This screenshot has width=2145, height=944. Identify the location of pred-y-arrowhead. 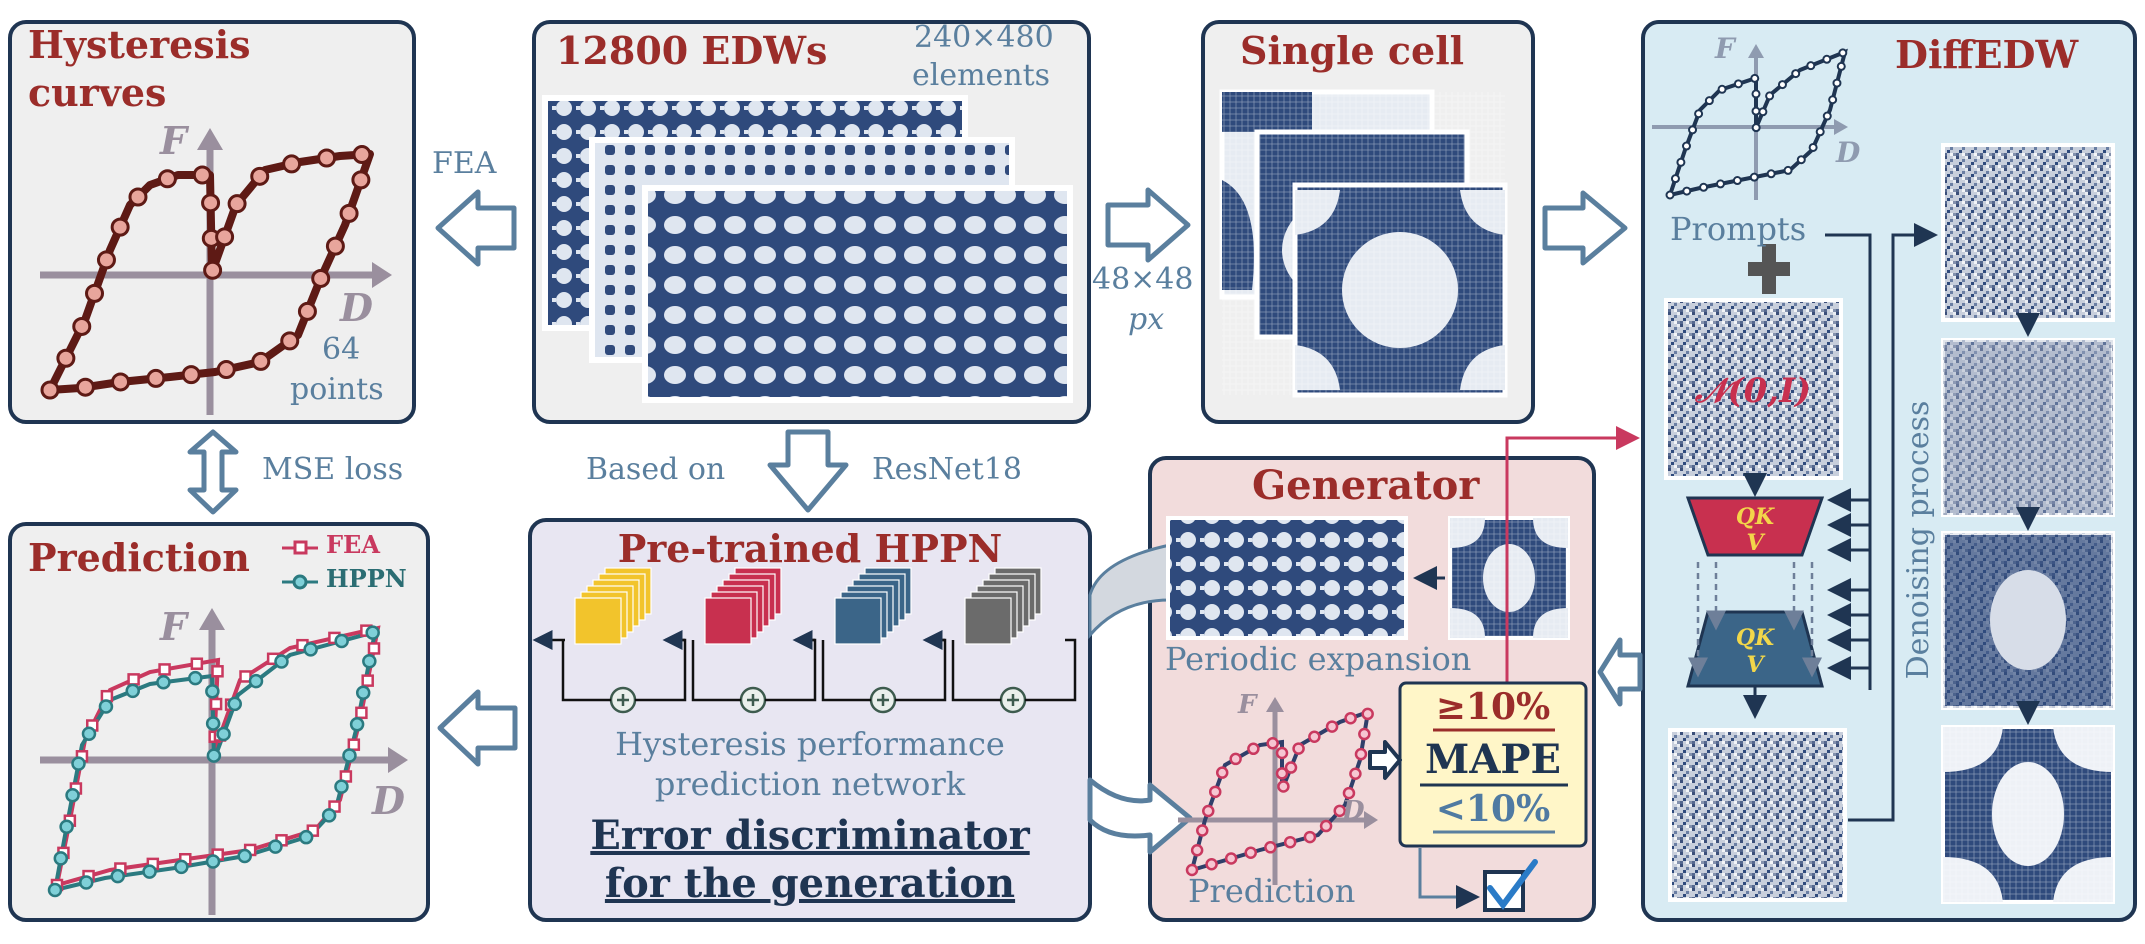
(212, 619).